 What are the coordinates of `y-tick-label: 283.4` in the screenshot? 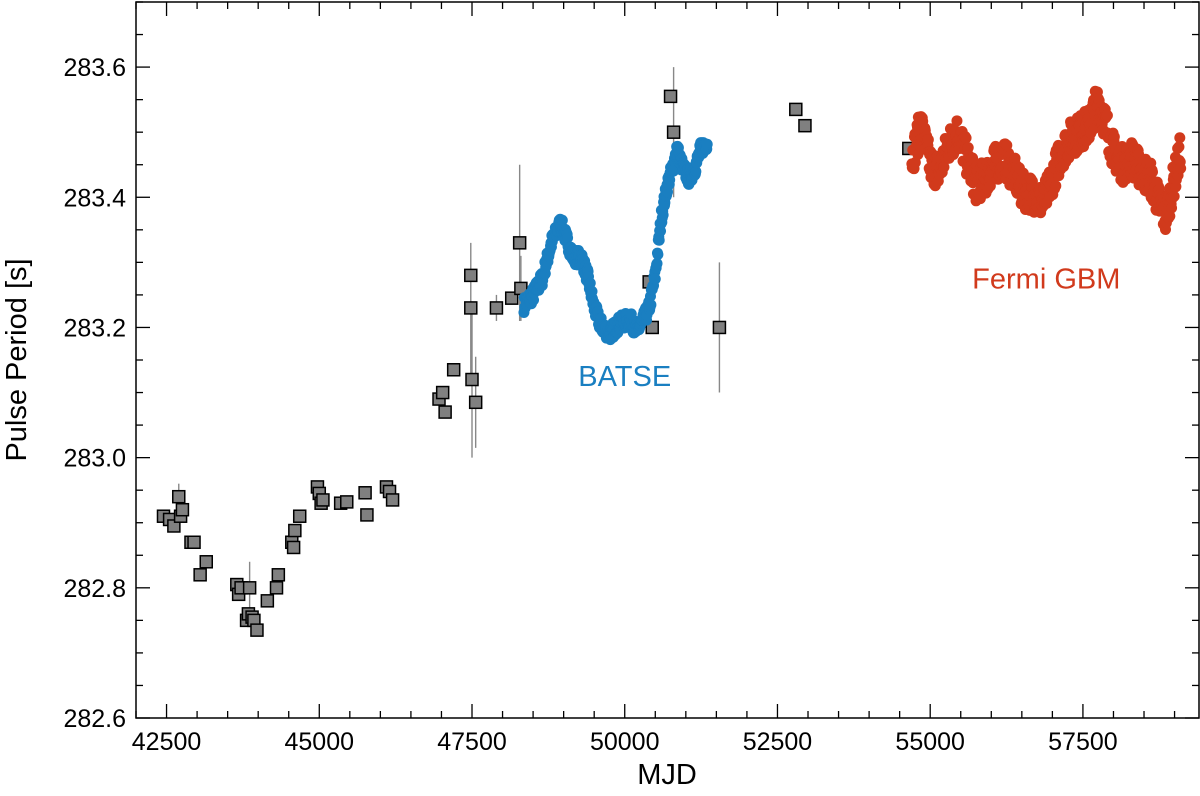 It's located at (94, 198).